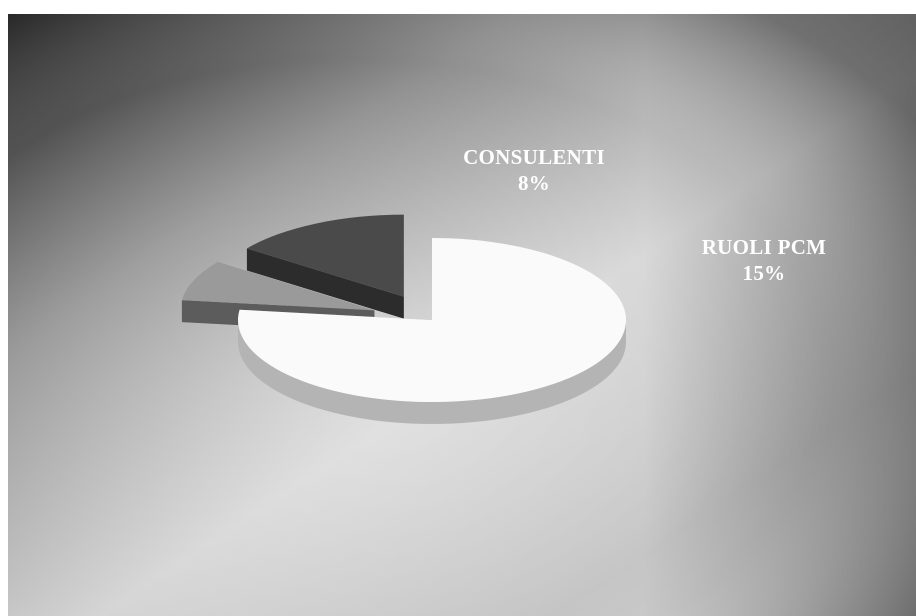  What do you see at coordinates (432, 372) in the screenshot?
I see `pie-slice-side` at bounding box center [432, 372].